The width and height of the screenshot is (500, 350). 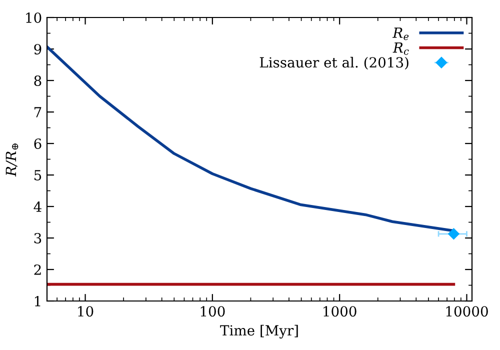 I want to click on x-axis-title: Time [Myr], so click(x=259, y=331).